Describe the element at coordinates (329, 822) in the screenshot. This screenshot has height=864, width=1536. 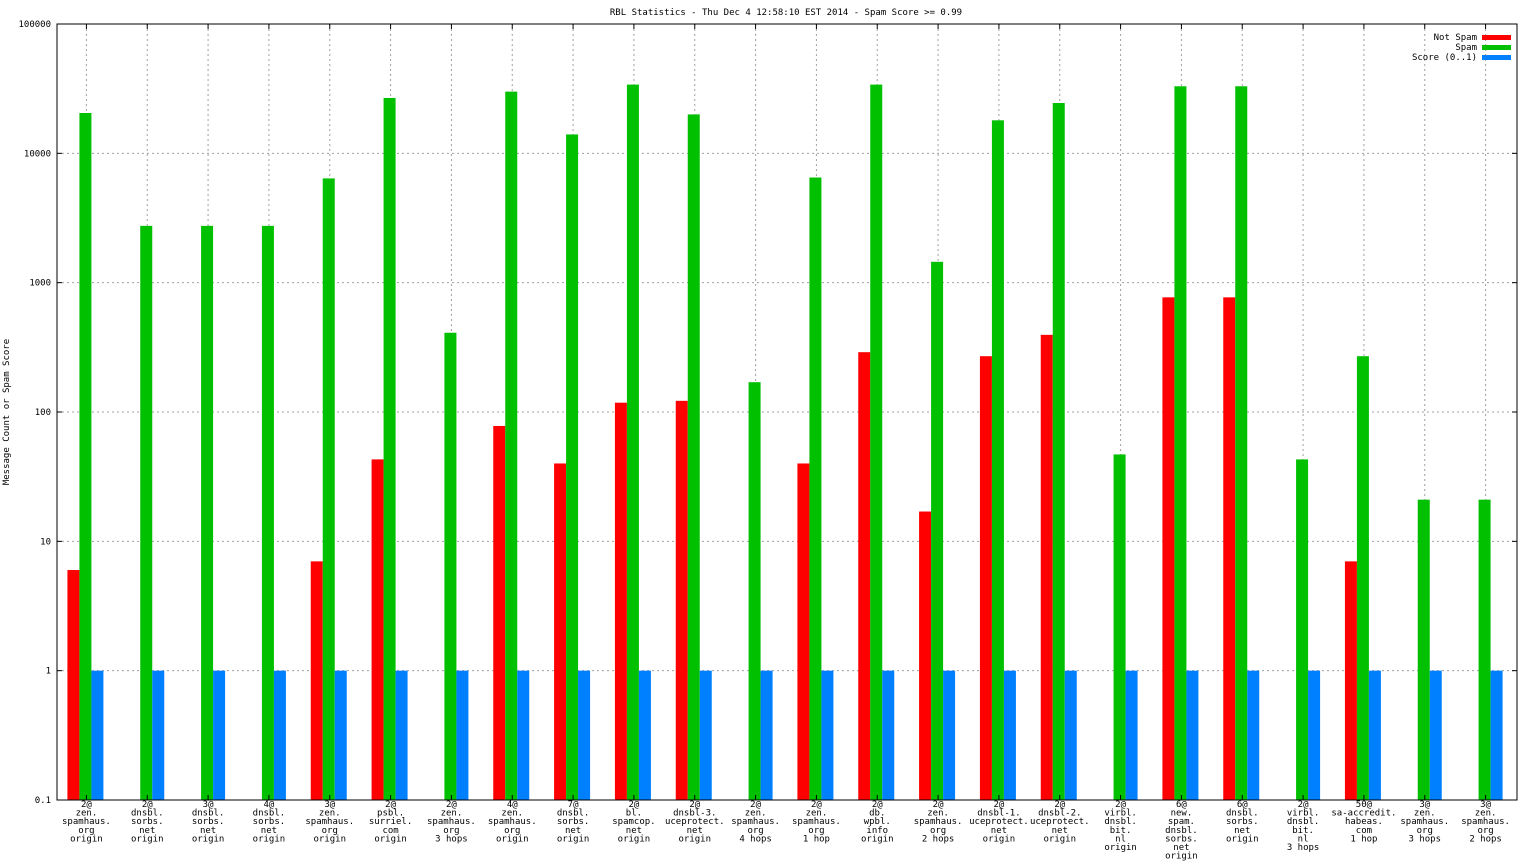
I see `x-tick-label: 3@ zen. spamhaus. org origin` at that location.